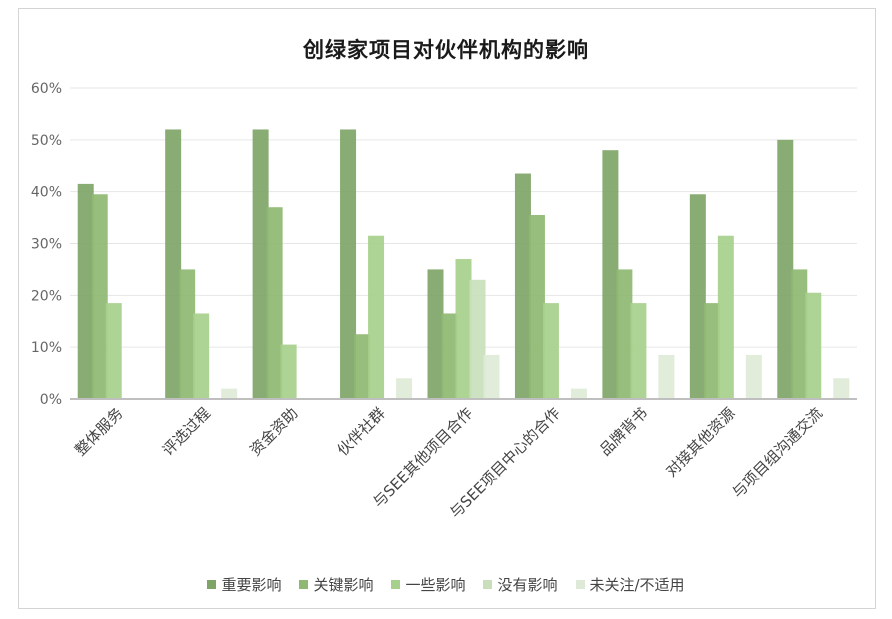 The image size is (892, 619). I want to click on y-tick-label: 20%, so click(46, 296).